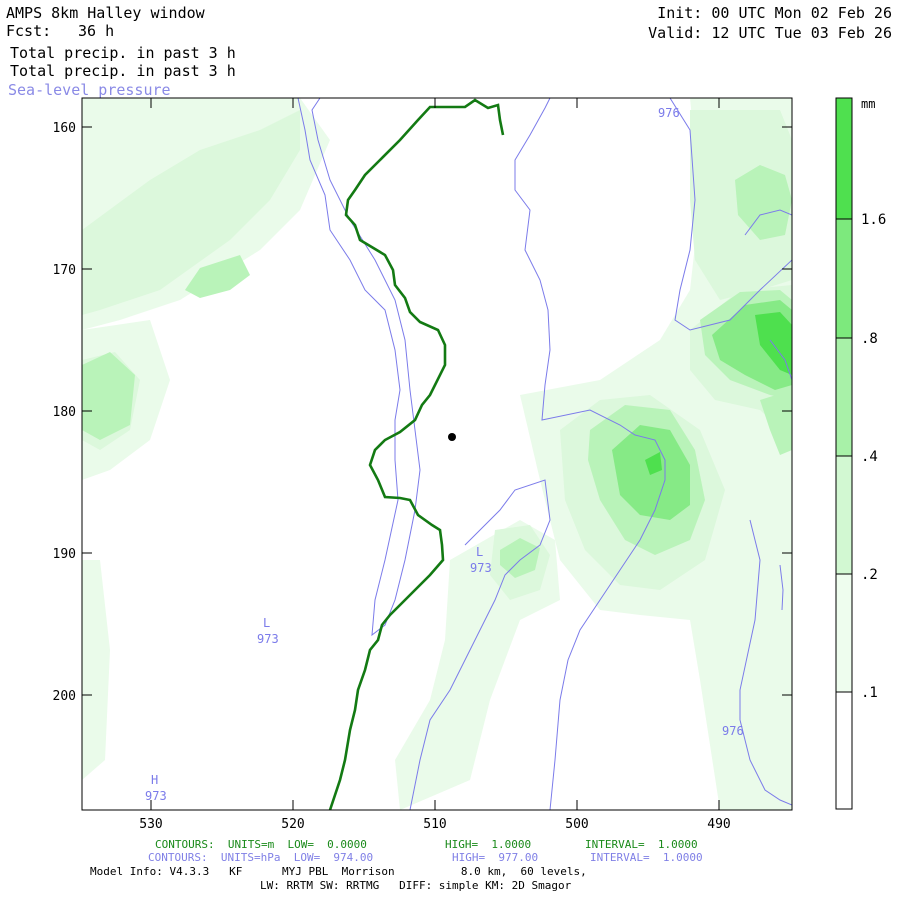  What do you see at coordinates (869, 457) in the screenshot?
I see `colorbar-label-0.4: .4` at bounding box center [869, 457].